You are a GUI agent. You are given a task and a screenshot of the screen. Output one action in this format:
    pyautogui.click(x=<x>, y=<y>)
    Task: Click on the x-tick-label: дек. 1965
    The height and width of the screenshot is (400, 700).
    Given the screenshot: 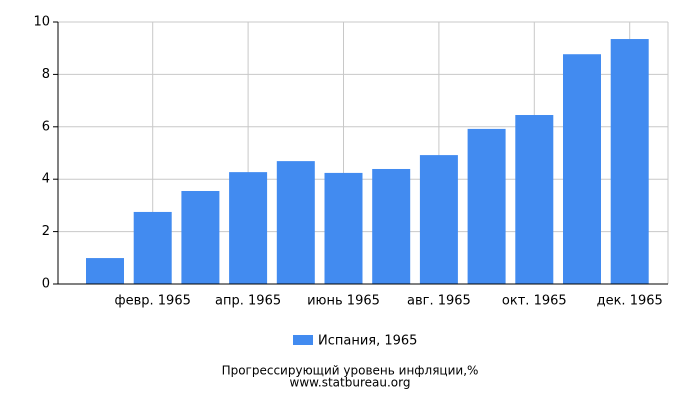 What is the action you would take?
    pyautogui.click(x=630, y=301)
    